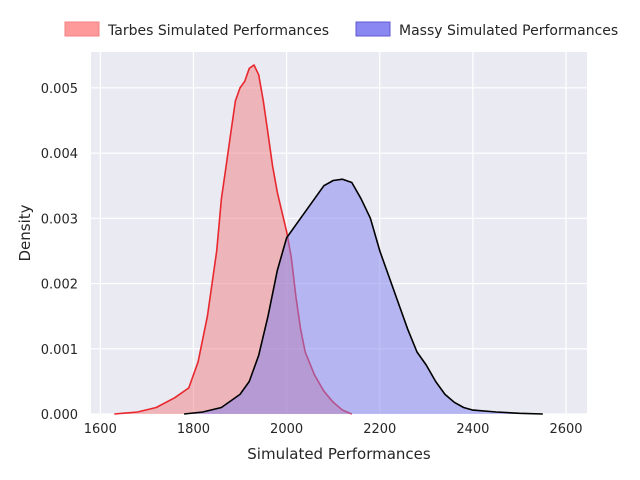  What do you see at coordinates (59, 350) in the screenshot?
I see `y-tick-label: 0.001` at bounding box center [59, 350].